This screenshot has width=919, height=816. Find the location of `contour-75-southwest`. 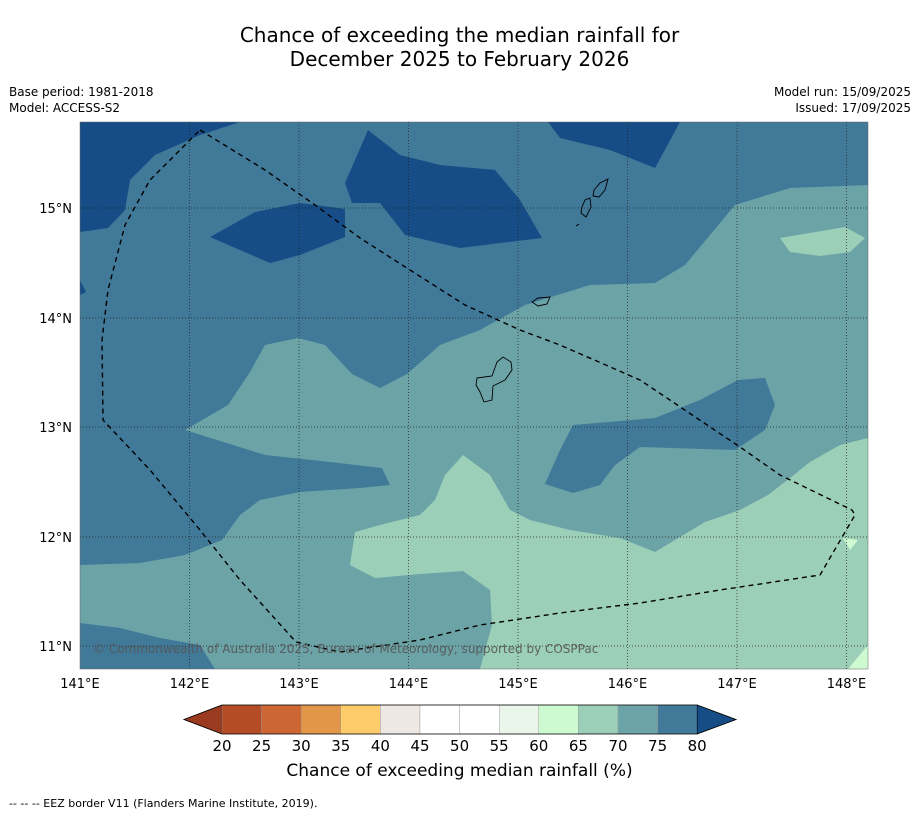

contour-75-southwest is located at coordinates (147, 646).